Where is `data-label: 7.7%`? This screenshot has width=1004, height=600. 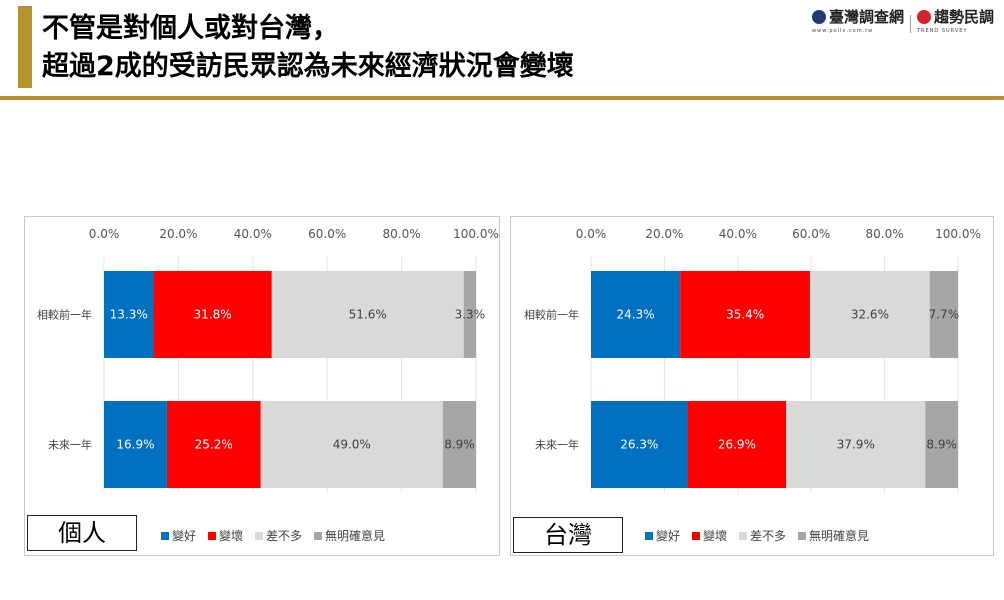
data-label: 7.7% is located at coordinates (944, 315).